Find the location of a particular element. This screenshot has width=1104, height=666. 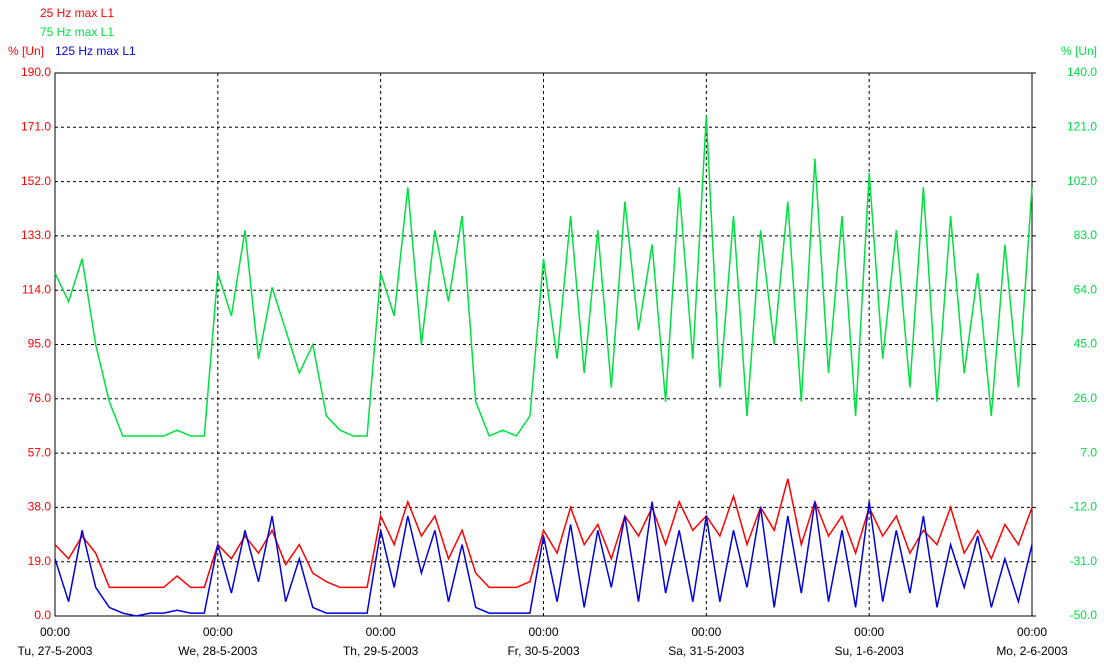

legend-label: 125 Hz max L1 is located at coordinates (95, 51).